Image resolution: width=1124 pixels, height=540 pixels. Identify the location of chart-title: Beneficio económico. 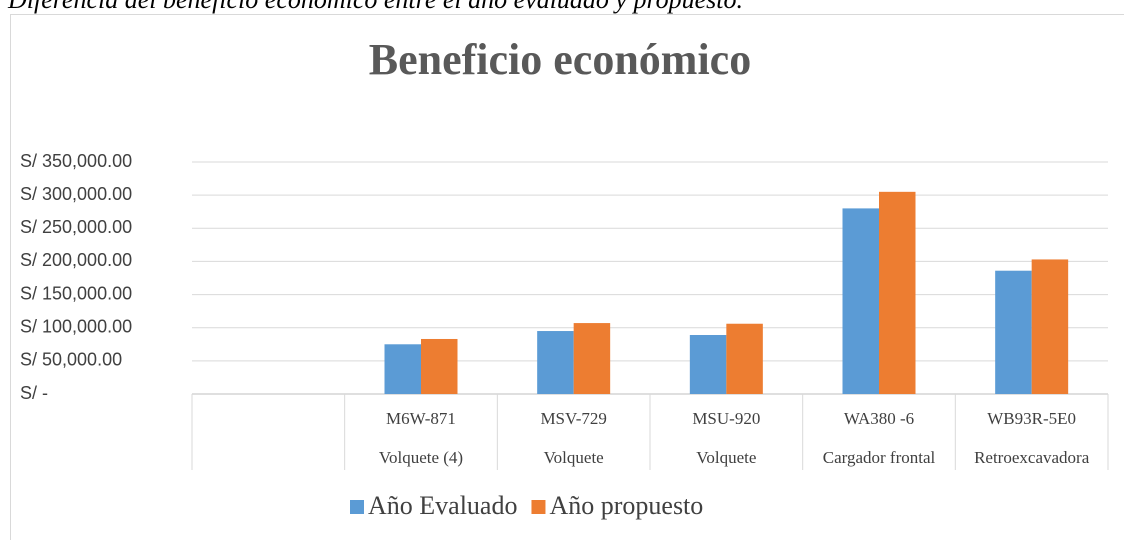
(560, 59).